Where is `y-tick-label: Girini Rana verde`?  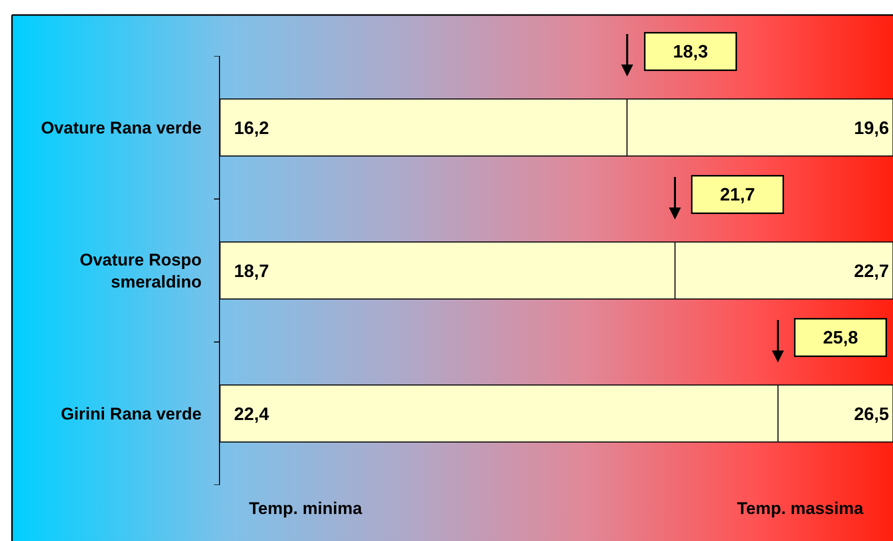 y-tick-label: Girini Rana verde is located at coordinates (131, 414).